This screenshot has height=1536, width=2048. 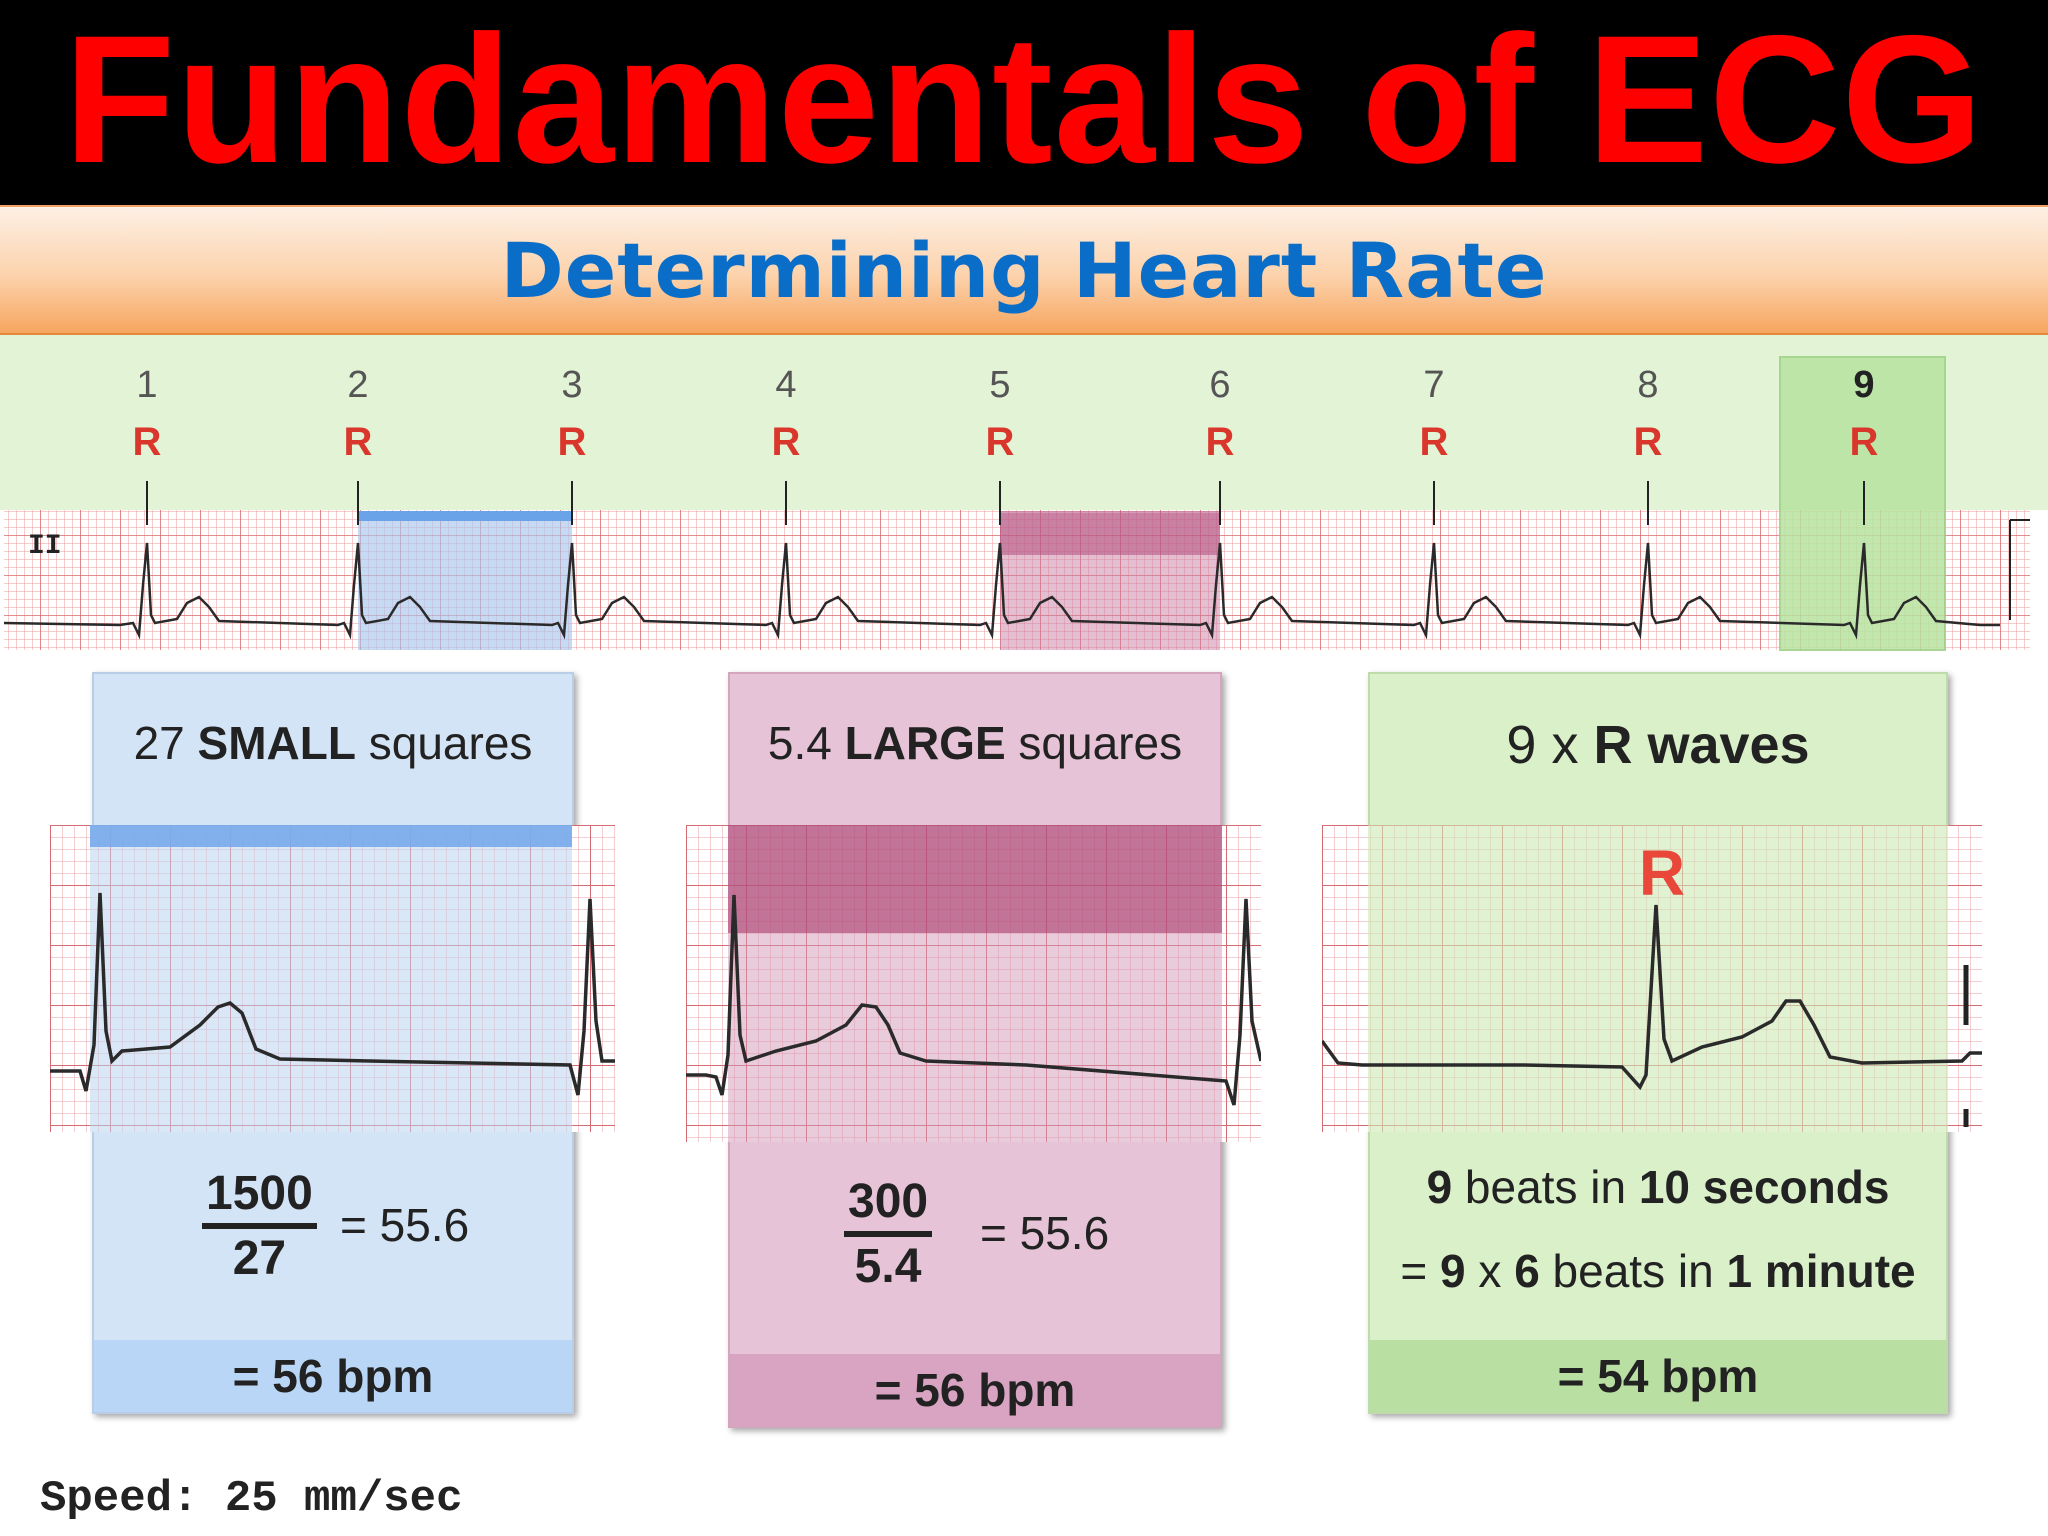 What do you see at coordinates (1648, 442) in the screenshot?
I see `r-wave-marker-8: R` at bounding box center [1648, 442].